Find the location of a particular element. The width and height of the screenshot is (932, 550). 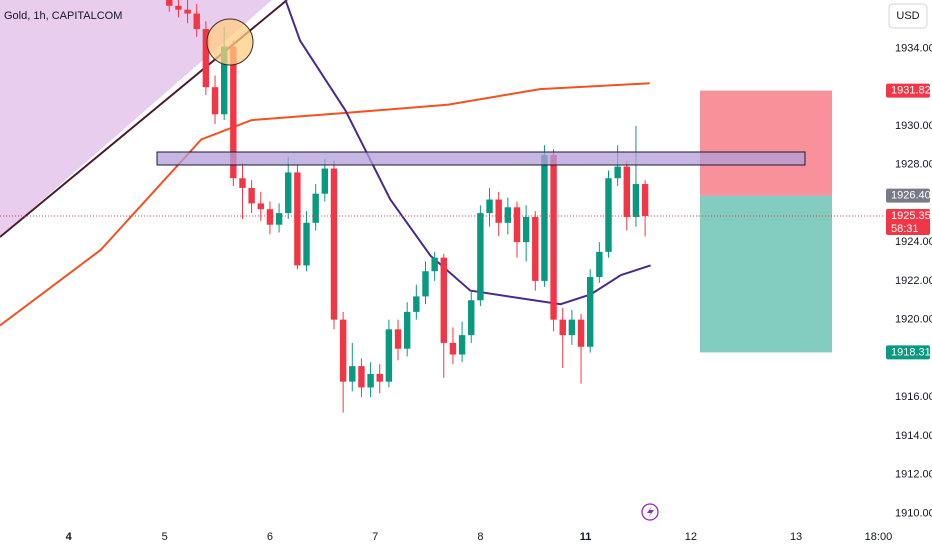

x-tick-label: 5 is located at coordinates (165, 537).